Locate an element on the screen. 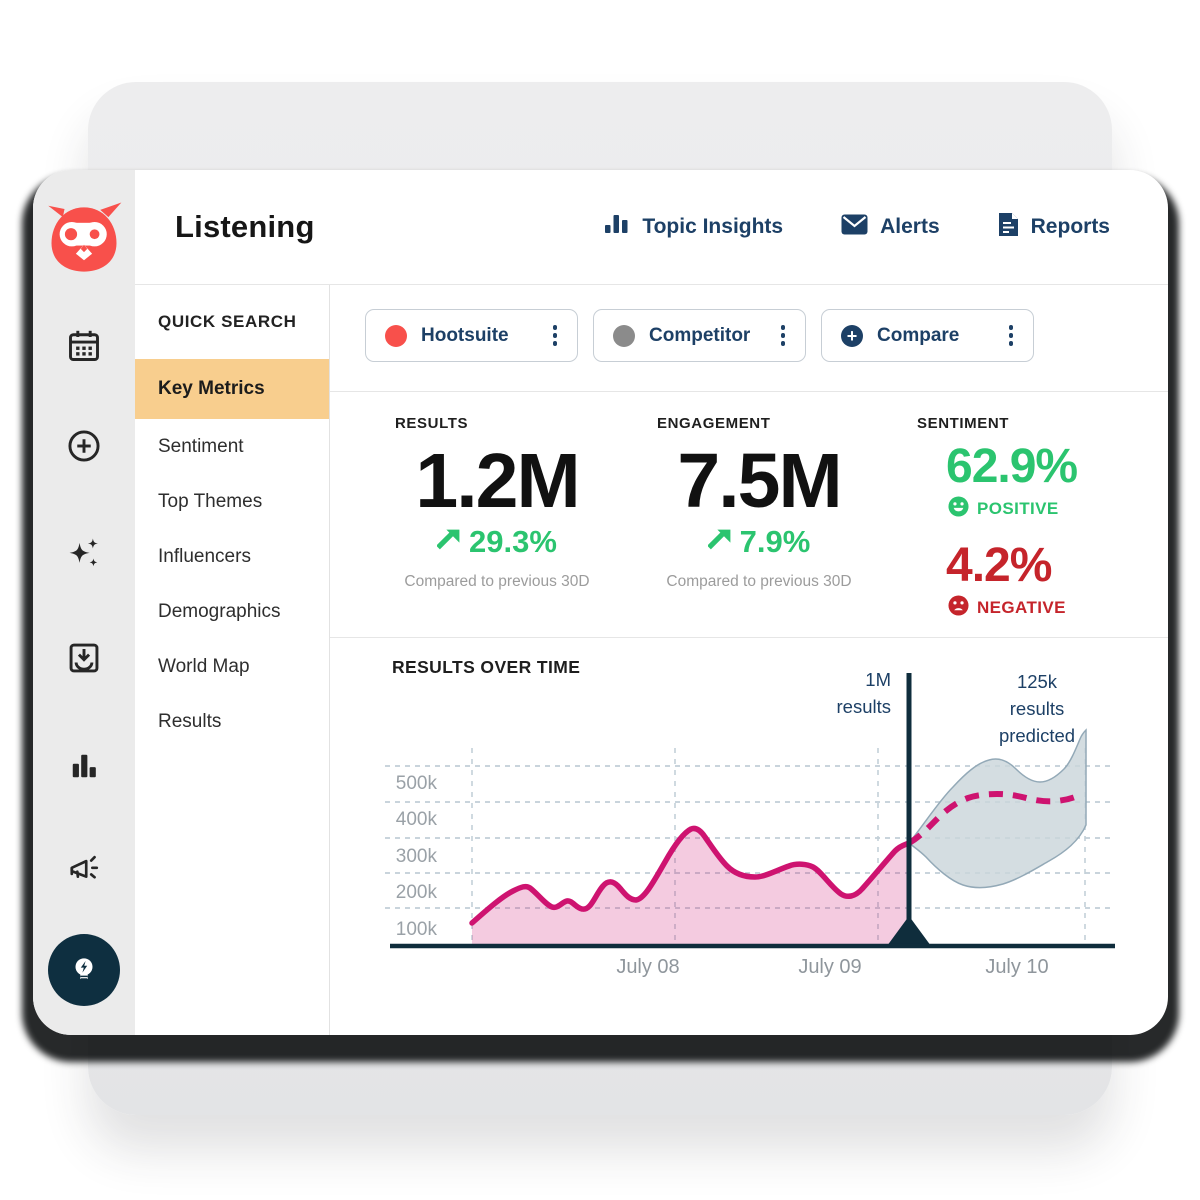 This screenshot has width=1200, height=1200. sentiment-negative-row: NEGATIVE is located at coordinates (1015, 608).